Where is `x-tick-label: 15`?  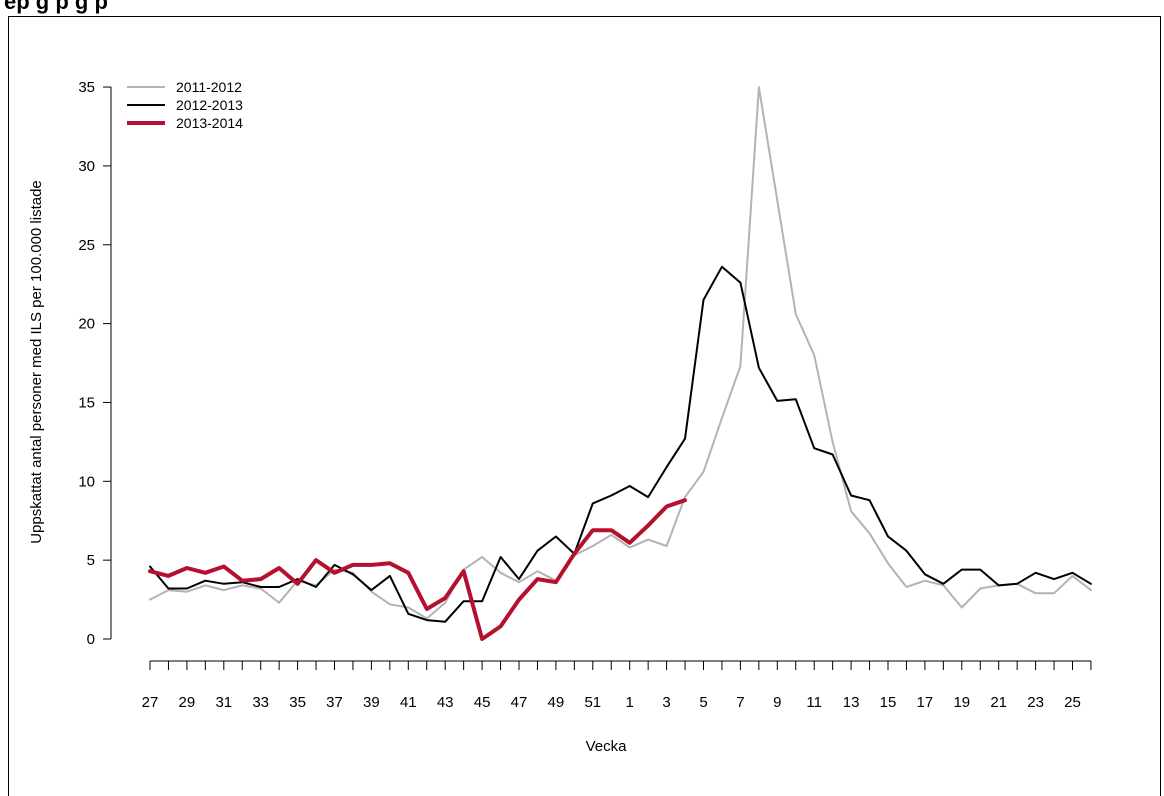
x-tick-label: 15 is located at coordinates (888, 702).